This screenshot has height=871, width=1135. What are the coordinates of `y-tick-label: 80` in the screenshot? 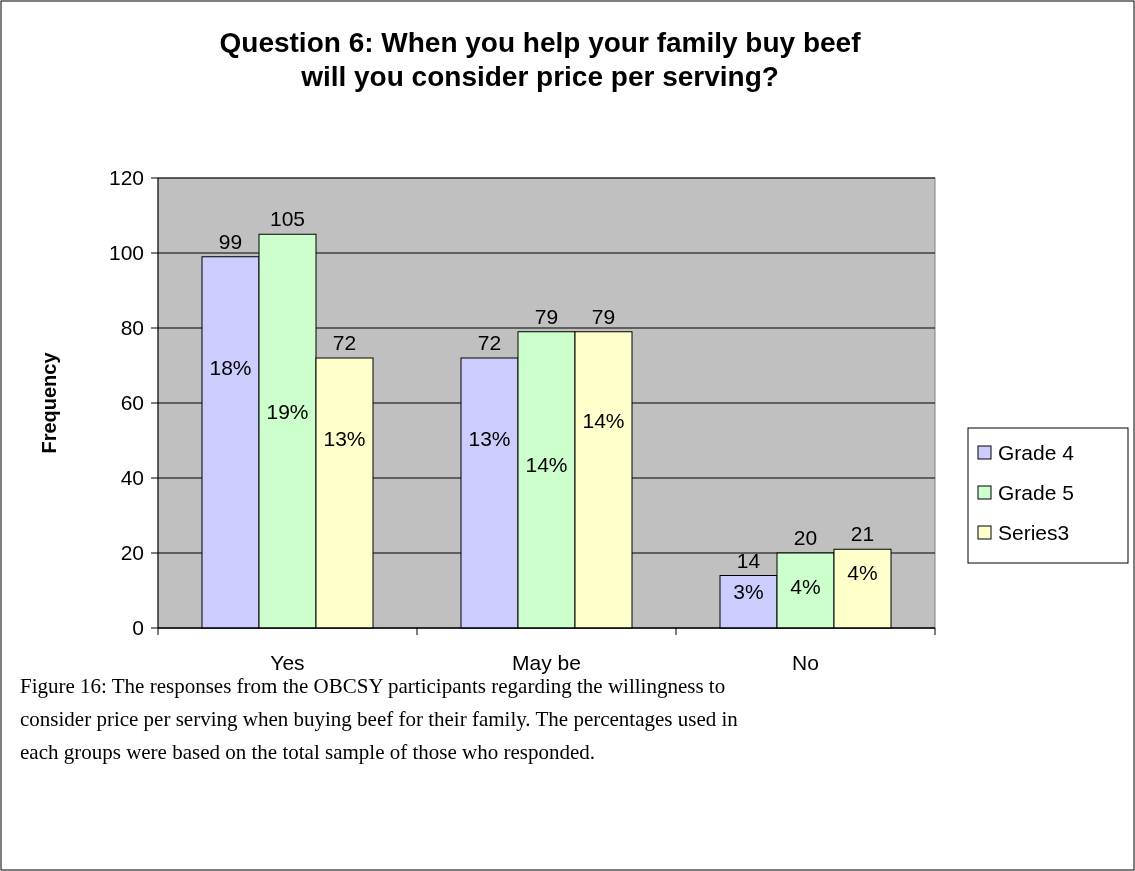 It's located at (132, 327).